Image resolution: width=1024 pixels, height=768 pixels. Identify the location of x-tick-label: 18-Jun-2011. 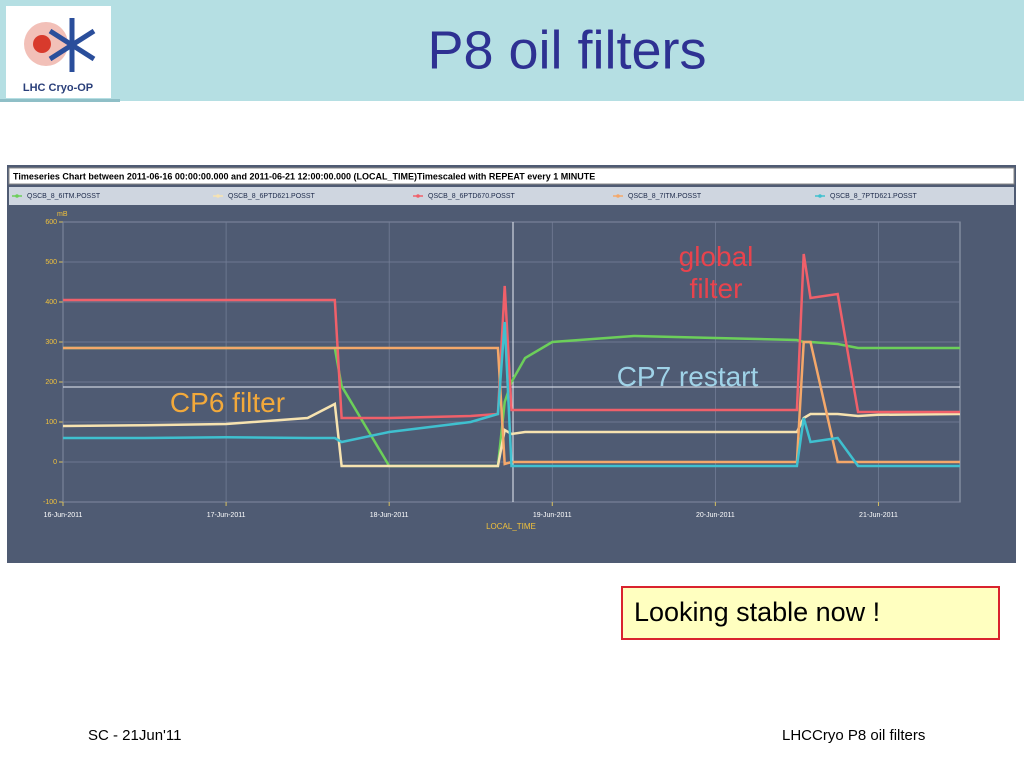
(389, 515).